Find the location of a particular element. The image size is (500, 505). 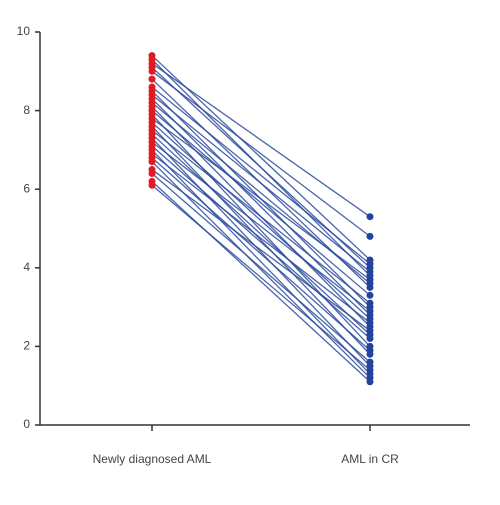

y-tick-label: 10 is located at coordinates (24, 31).